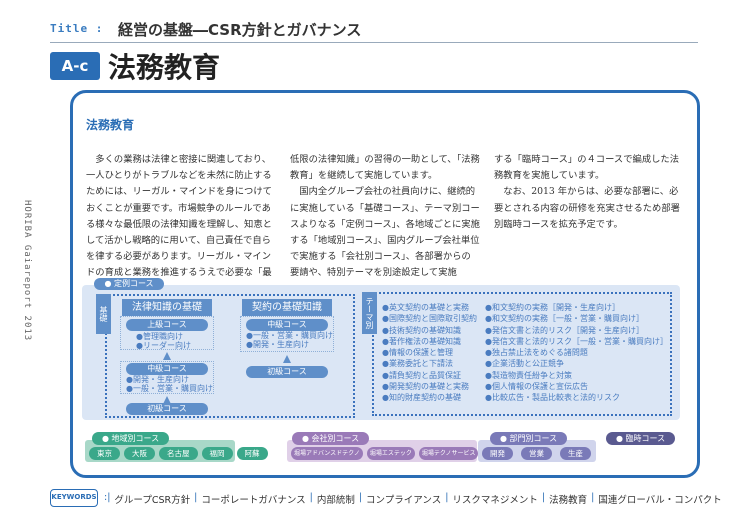  Describe the element at coordinates (495, 500) in the screenshot. I see `keyword: リスクマネジメント` at that location.